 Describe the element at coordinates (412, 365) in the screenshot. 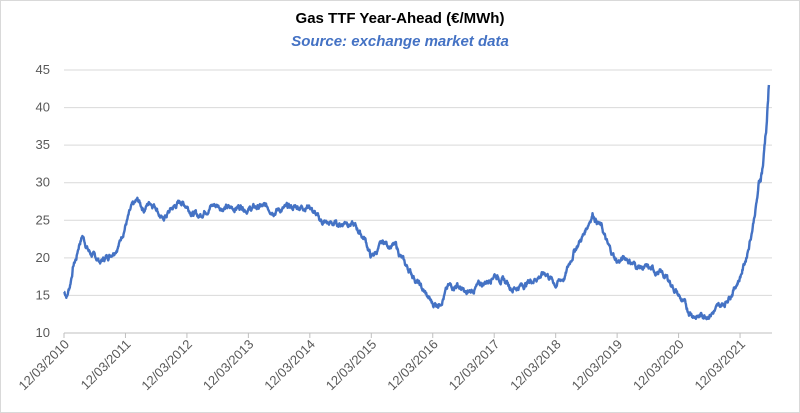

I see `x-tick-label: 12/03/2016` at that location.